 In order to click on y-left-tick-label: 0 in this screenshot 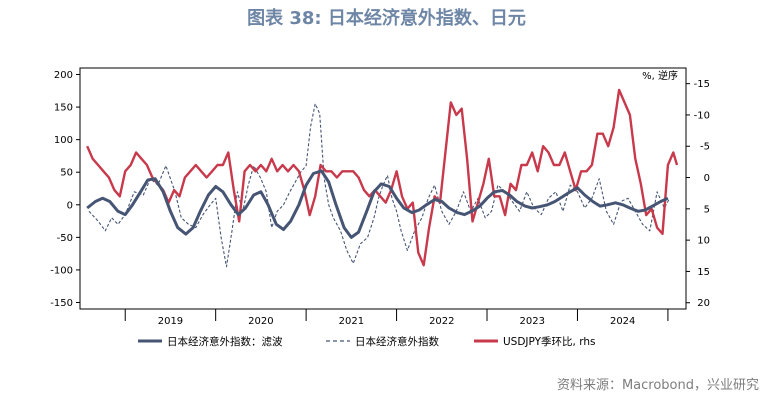, I will do `click(70, 205)`.